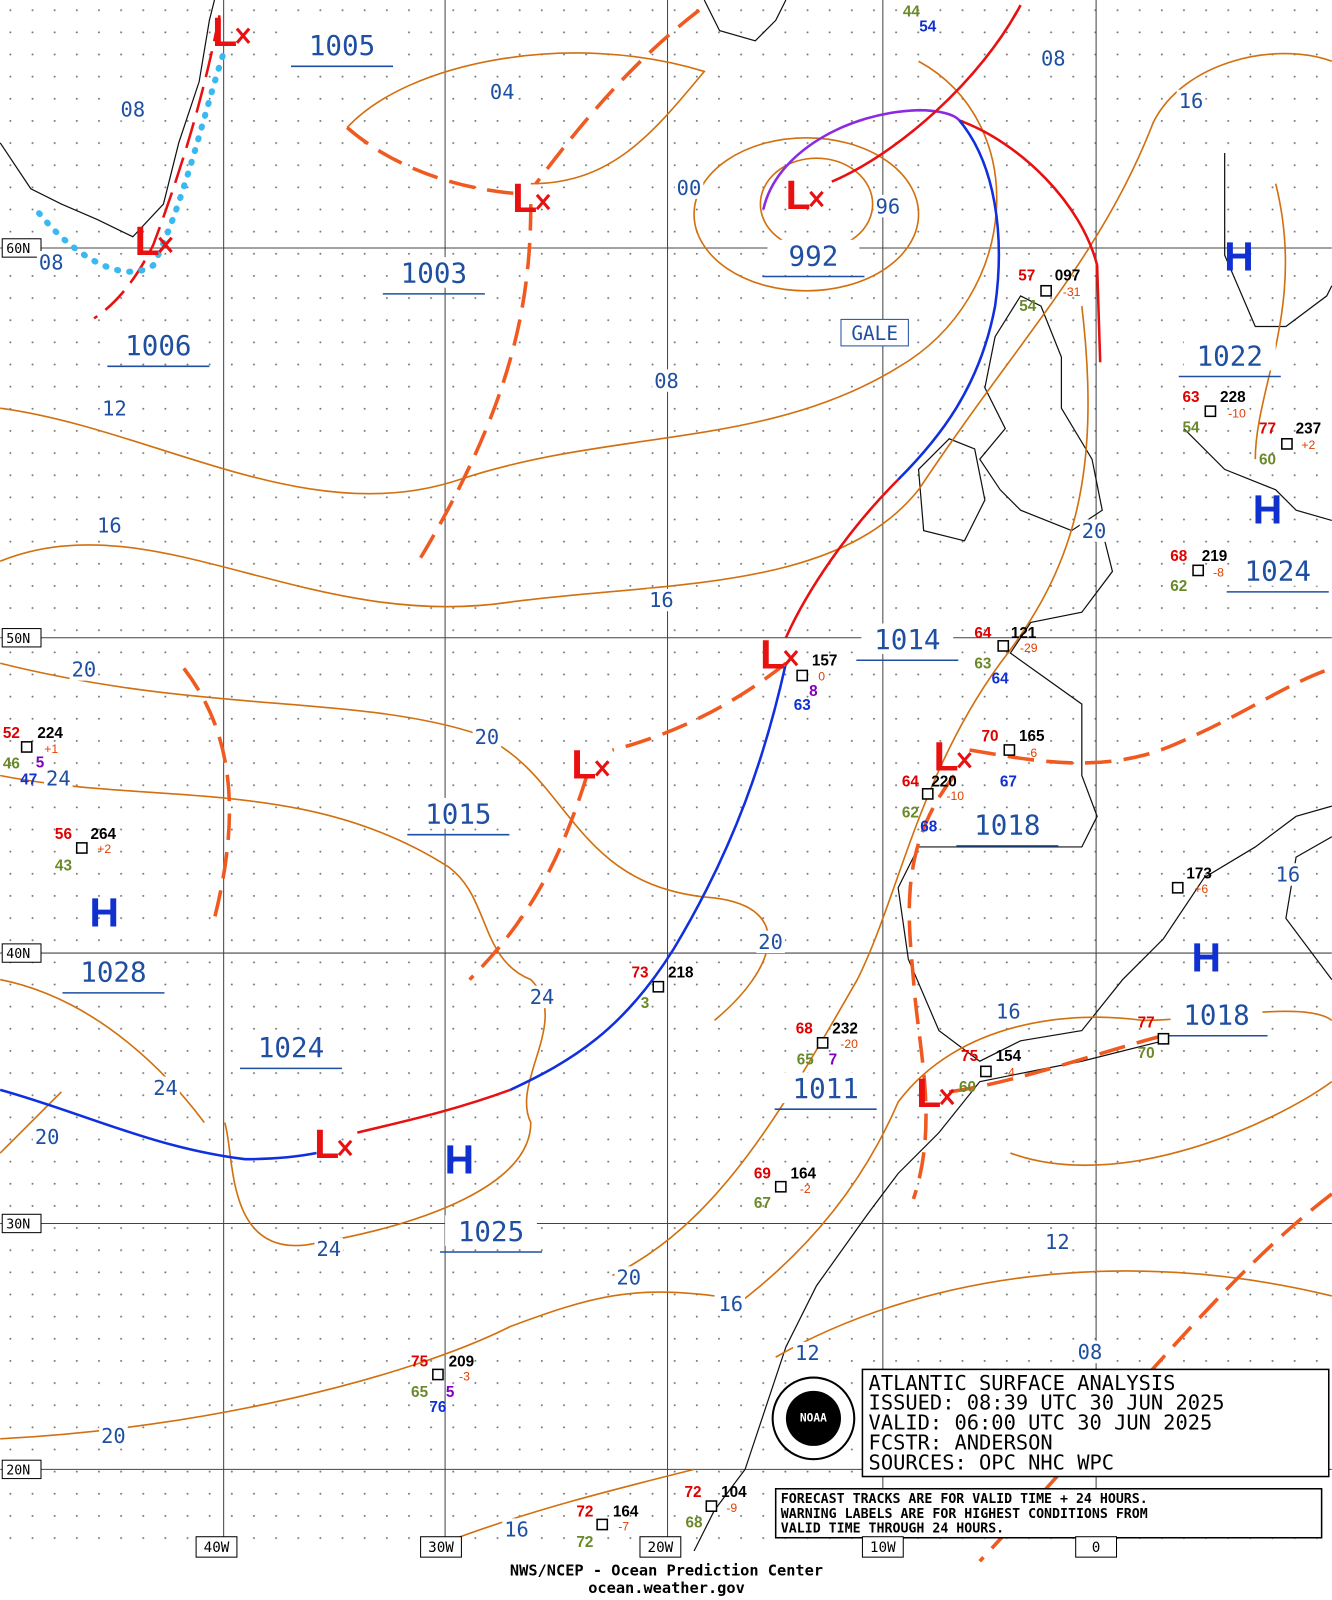 The image size is (1332, 1600). What do you see at coordinates (51, 749) in the screenshot?
I see `station-value: +1` at bounding box center [51, 749].